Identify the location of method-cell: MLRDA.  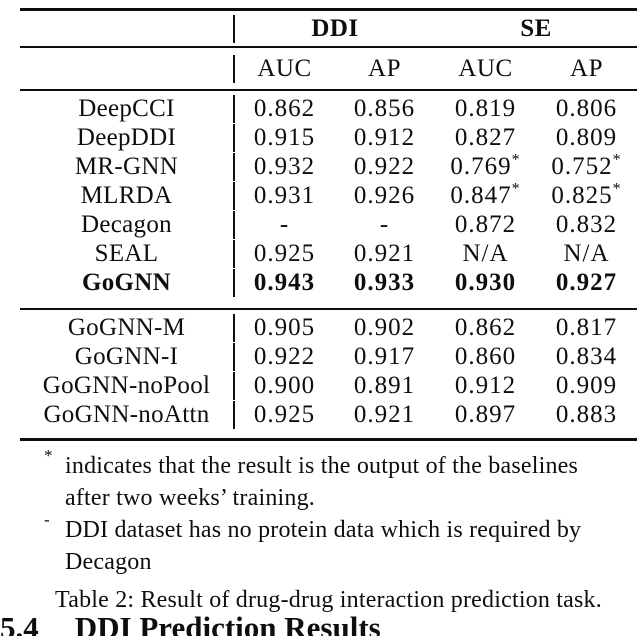
(126, 195).